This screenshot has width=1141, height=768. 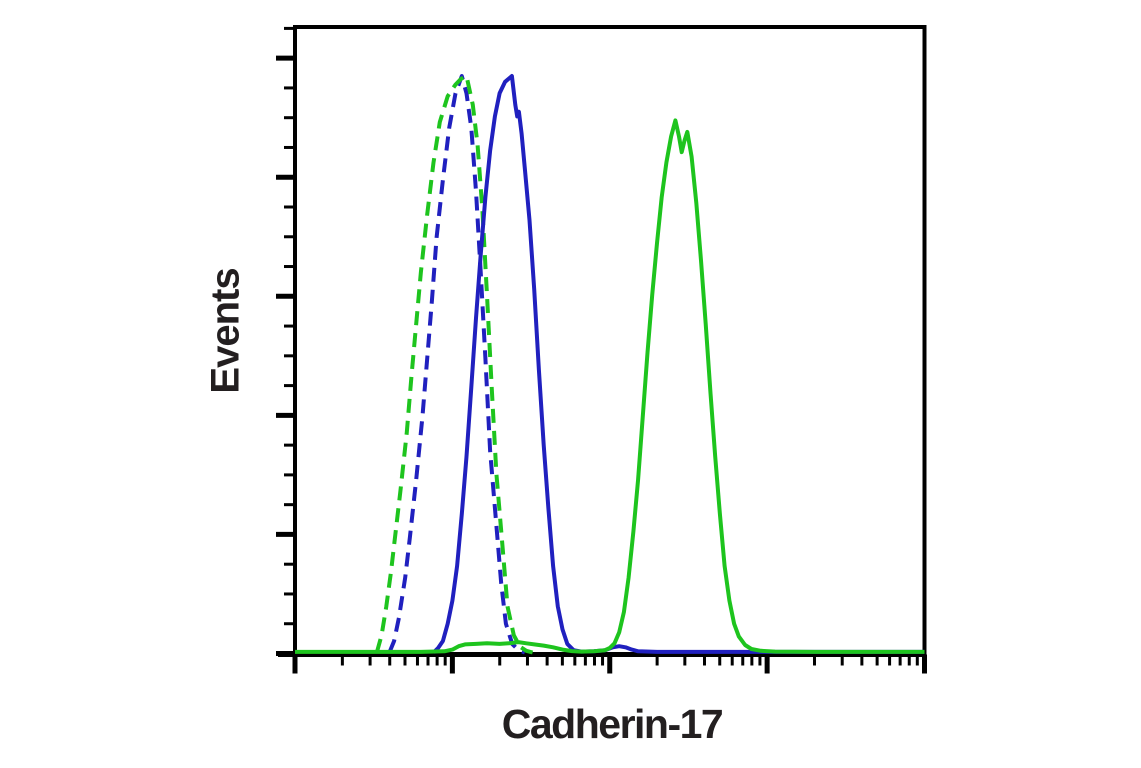 What do you see at coordinates (284, 341) in the screenshot?
I see `y-axis-ticks` at bounding box center [284, 341].